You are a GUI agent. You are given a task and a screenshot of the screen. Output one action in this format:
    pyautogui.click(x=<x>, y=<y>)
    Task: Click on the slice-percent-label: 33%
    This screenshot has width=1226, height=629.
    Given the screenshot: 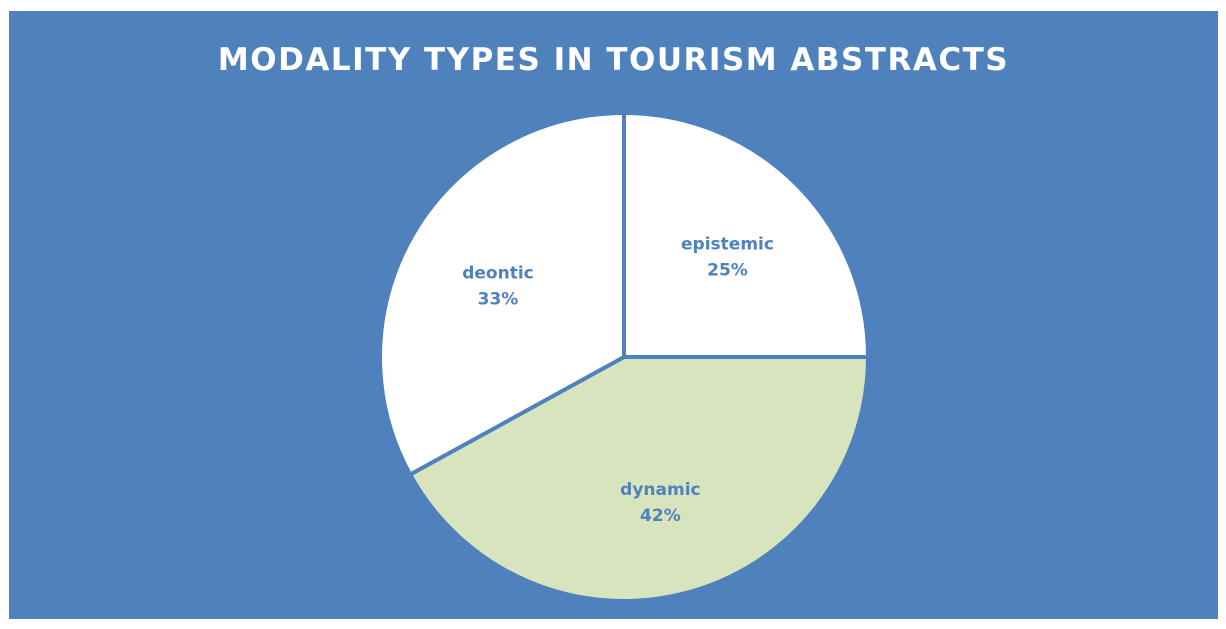 What is the action you would take?
    pyautogui.click(x=498, y=300)
    